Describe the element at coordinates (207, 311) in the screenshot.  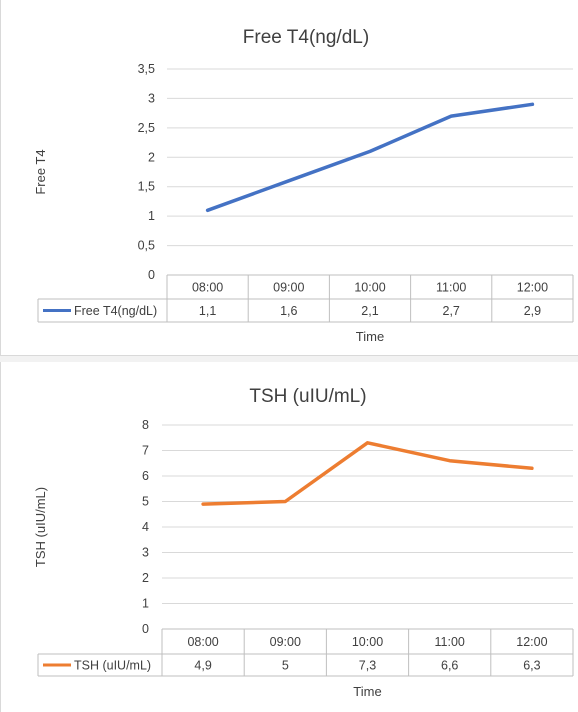
I see `data-table-value: 1,1` at that location.